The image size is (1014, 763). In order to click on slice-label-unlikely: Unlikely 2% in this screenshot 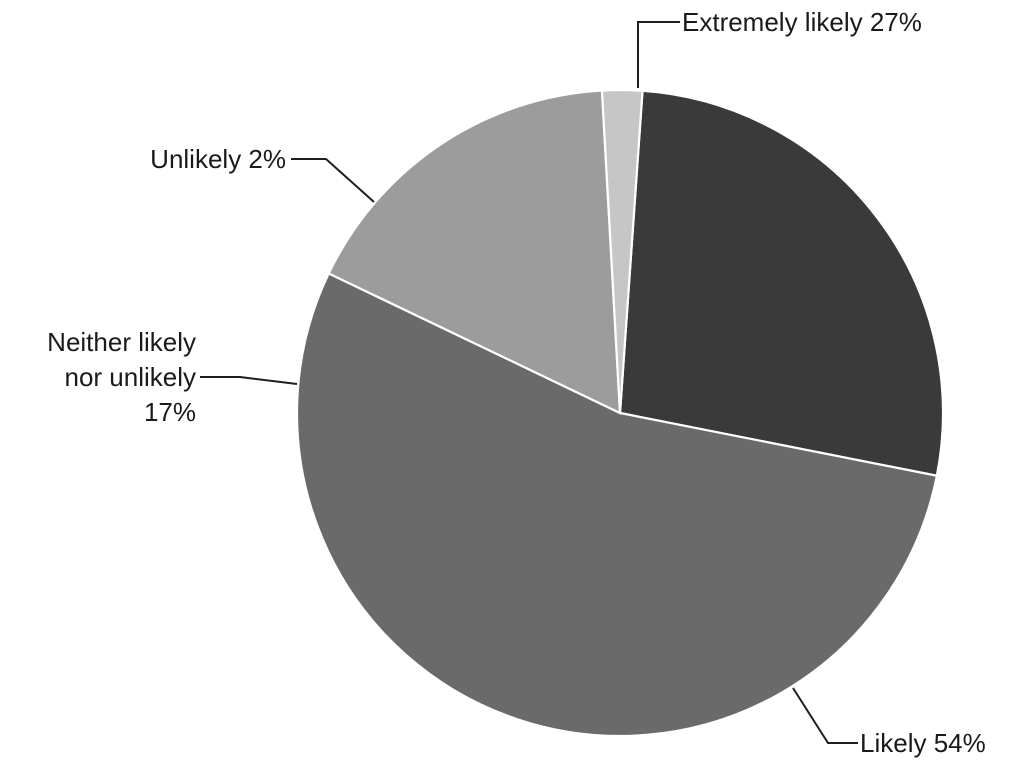, I will do `click(218, 159)`.